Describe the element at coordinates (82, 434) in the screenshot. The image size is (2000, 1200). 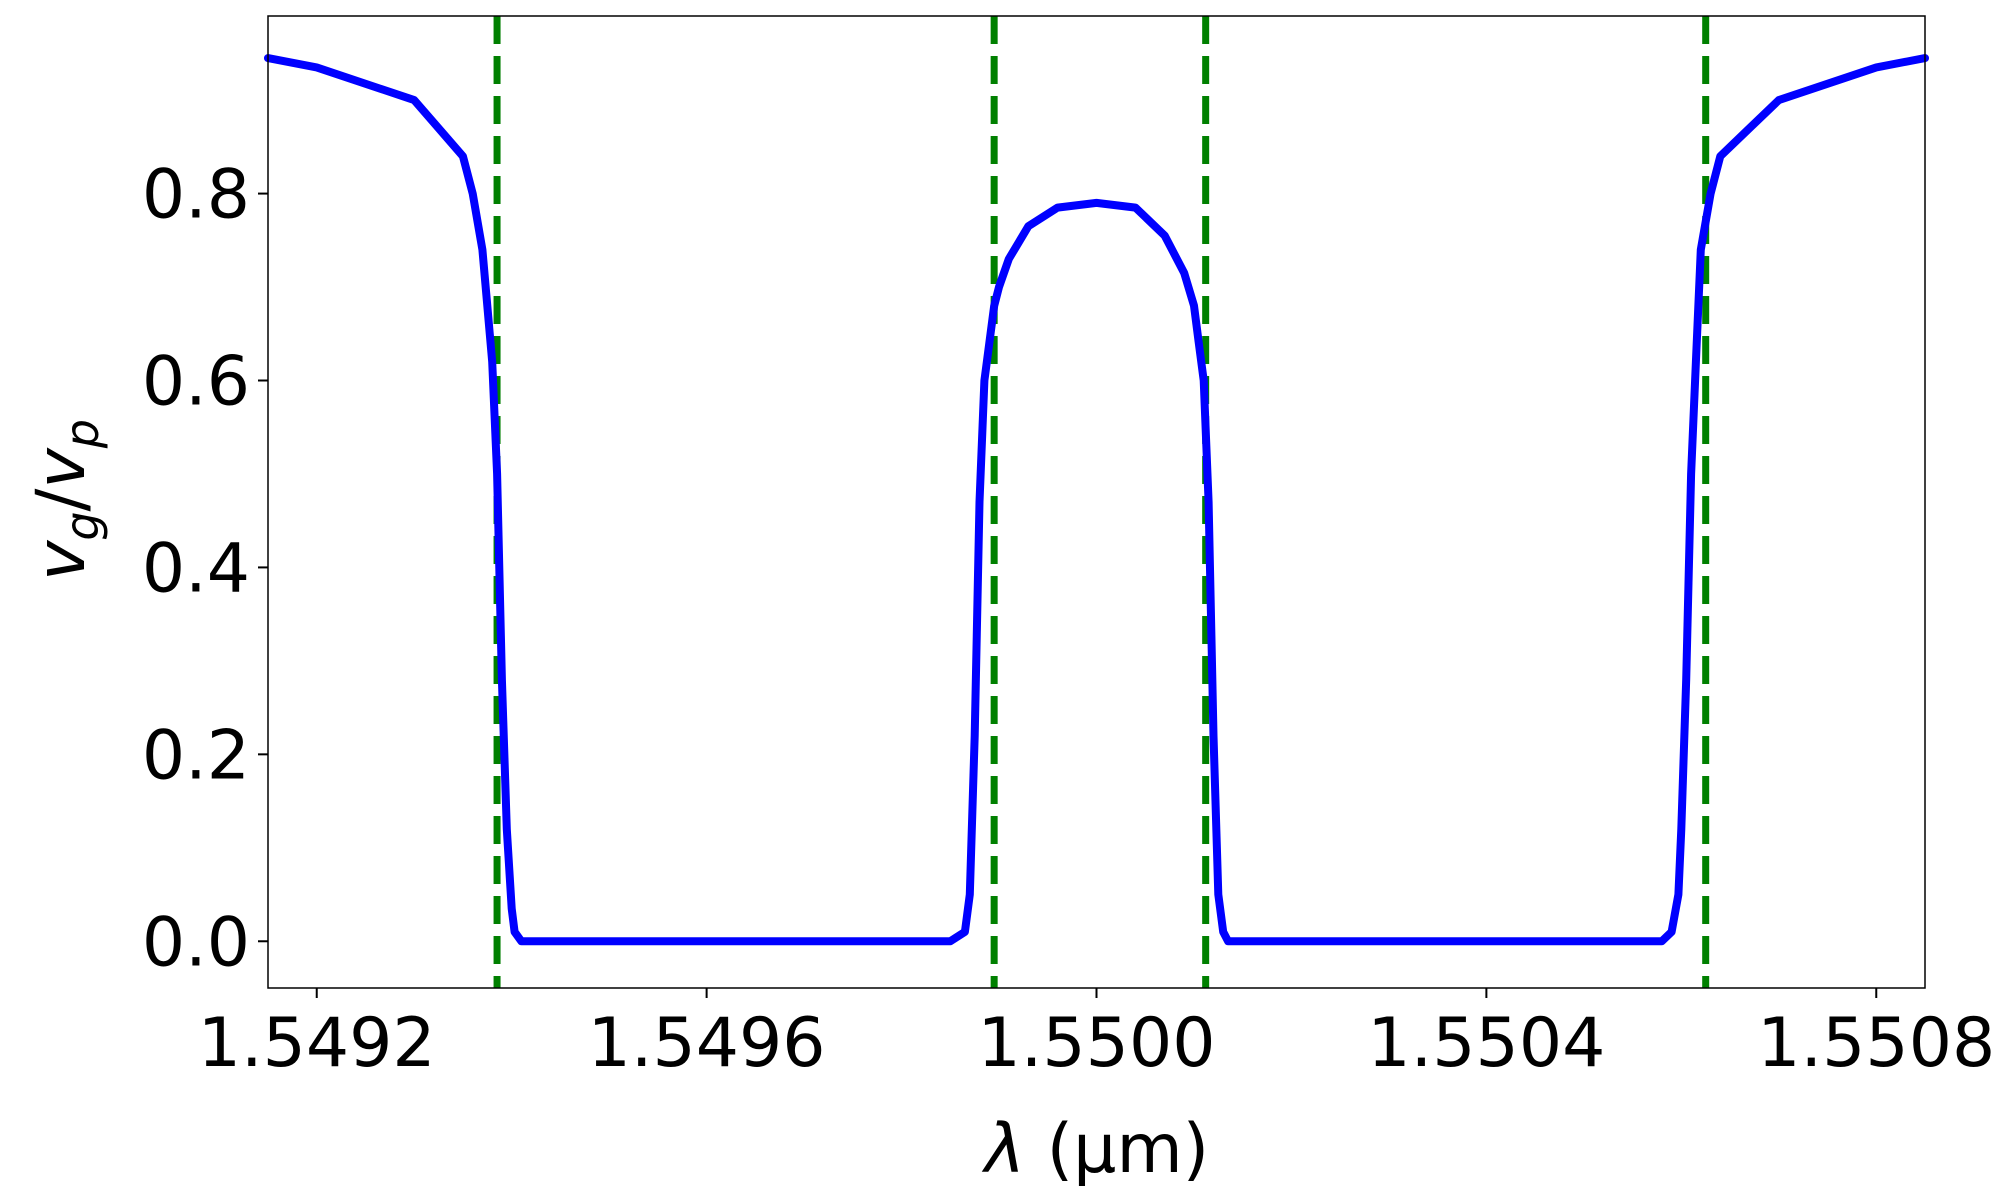
I see `y-title-sub-p: p` at that location.